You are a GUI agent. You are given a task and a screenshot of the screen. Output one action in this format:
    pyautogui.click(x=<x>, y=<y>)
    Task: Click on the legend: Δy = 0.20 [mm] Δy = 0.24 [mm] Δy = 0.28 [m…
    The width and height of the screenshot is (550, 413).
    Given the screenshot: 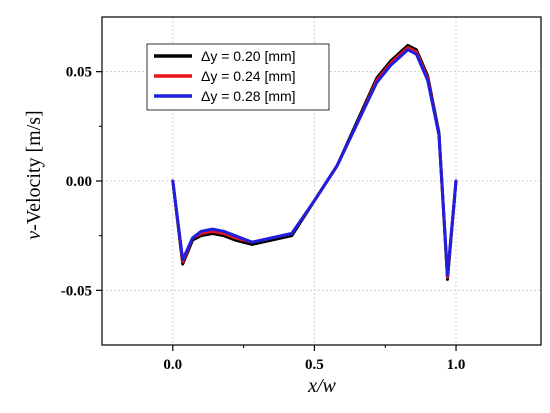 What is the action you would take?
    pyautogui.click(x=238, y=77)
    